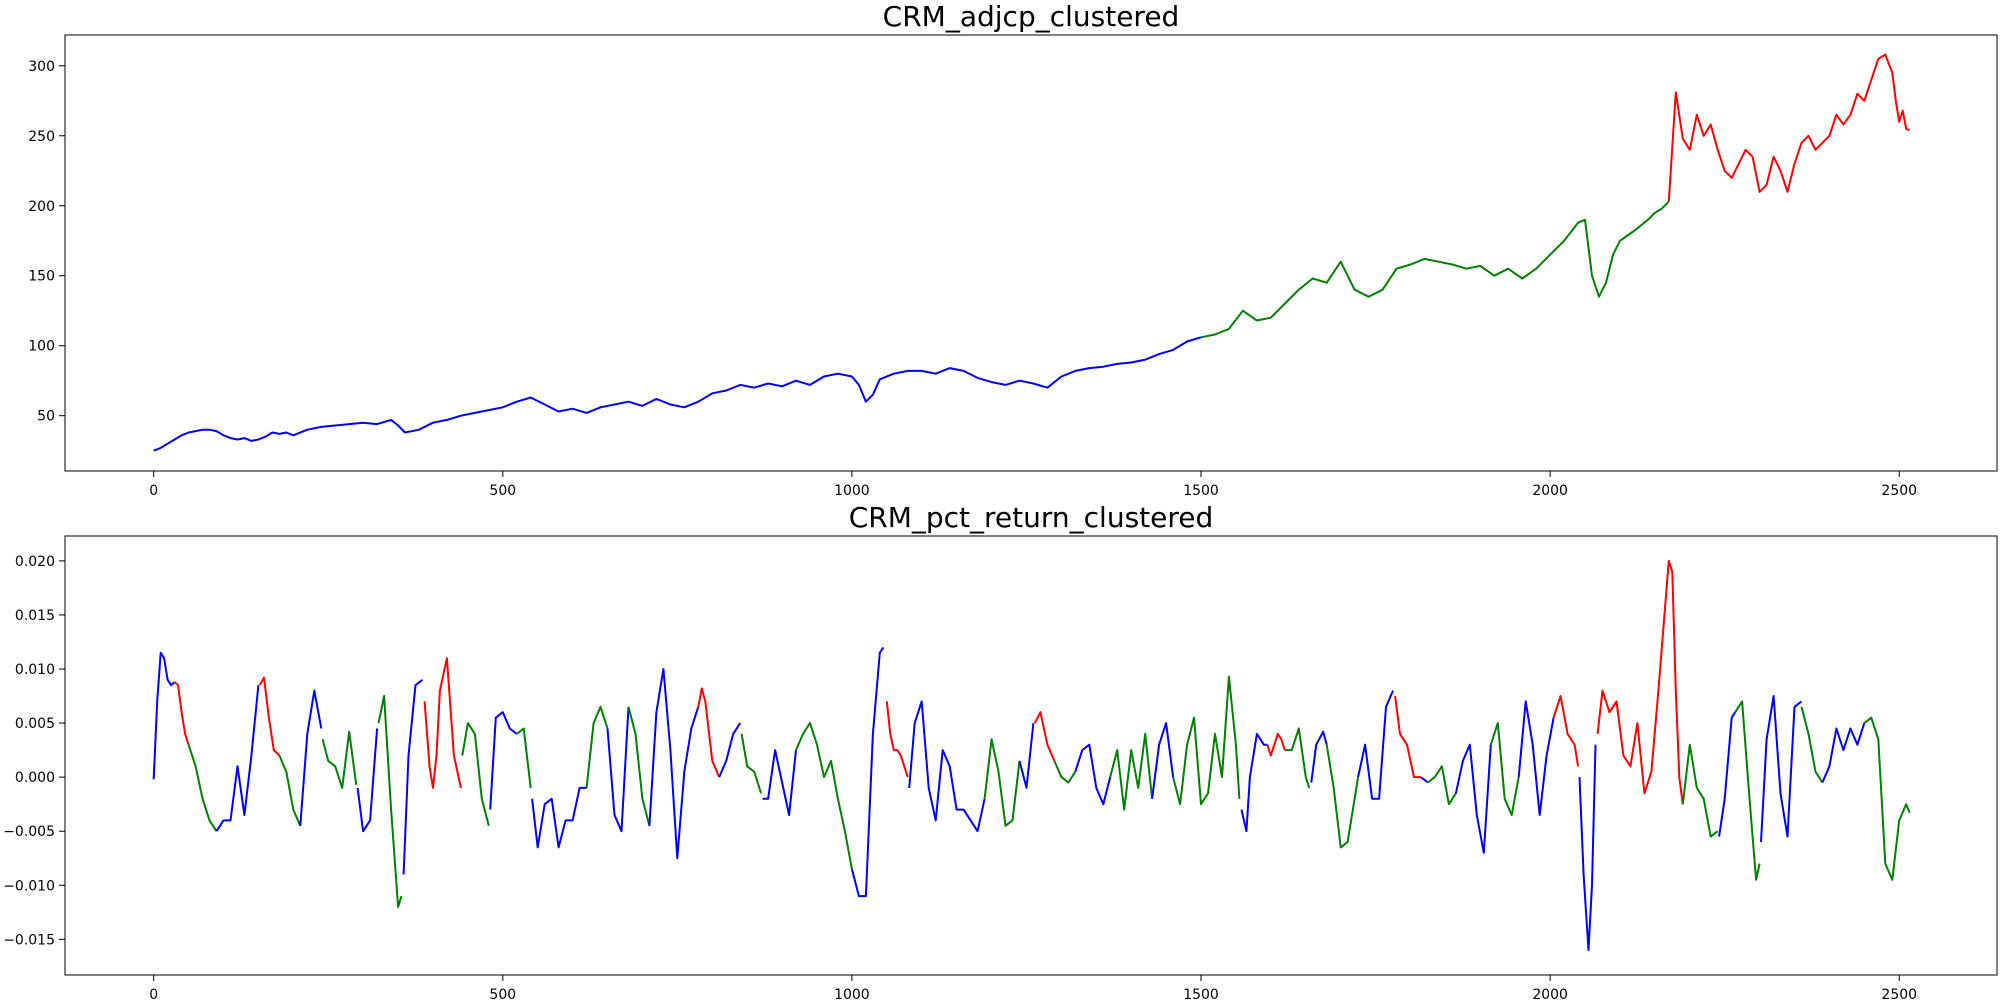  I want to click on return-chart-x-tick-label: 500, so click(502, 993).